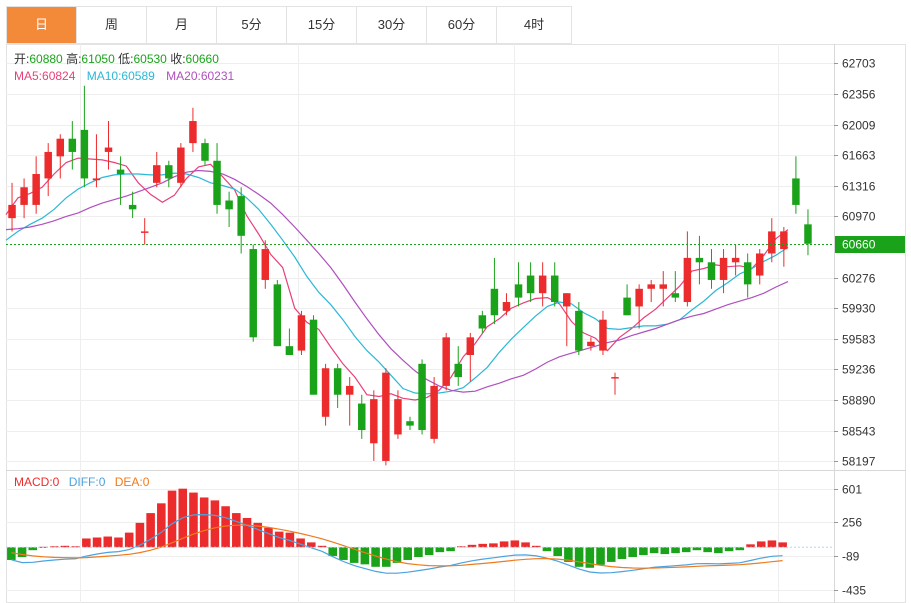 The image size is (911, 603). Describe the element at coordinates (33, 482) in the screenshot. I see `macd-label: MACD:` at that location.